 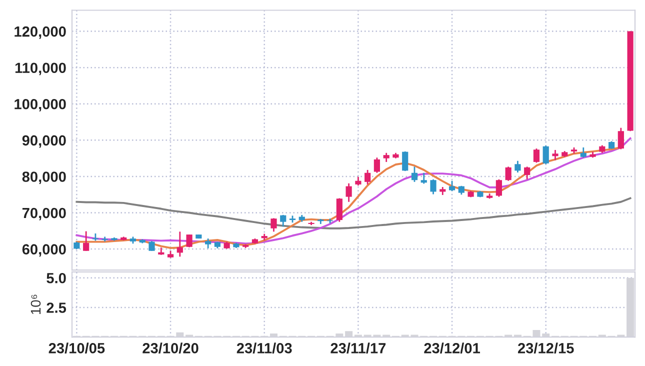 I want to click on y-tick-label: 2.5, so click(x=56, y=307).